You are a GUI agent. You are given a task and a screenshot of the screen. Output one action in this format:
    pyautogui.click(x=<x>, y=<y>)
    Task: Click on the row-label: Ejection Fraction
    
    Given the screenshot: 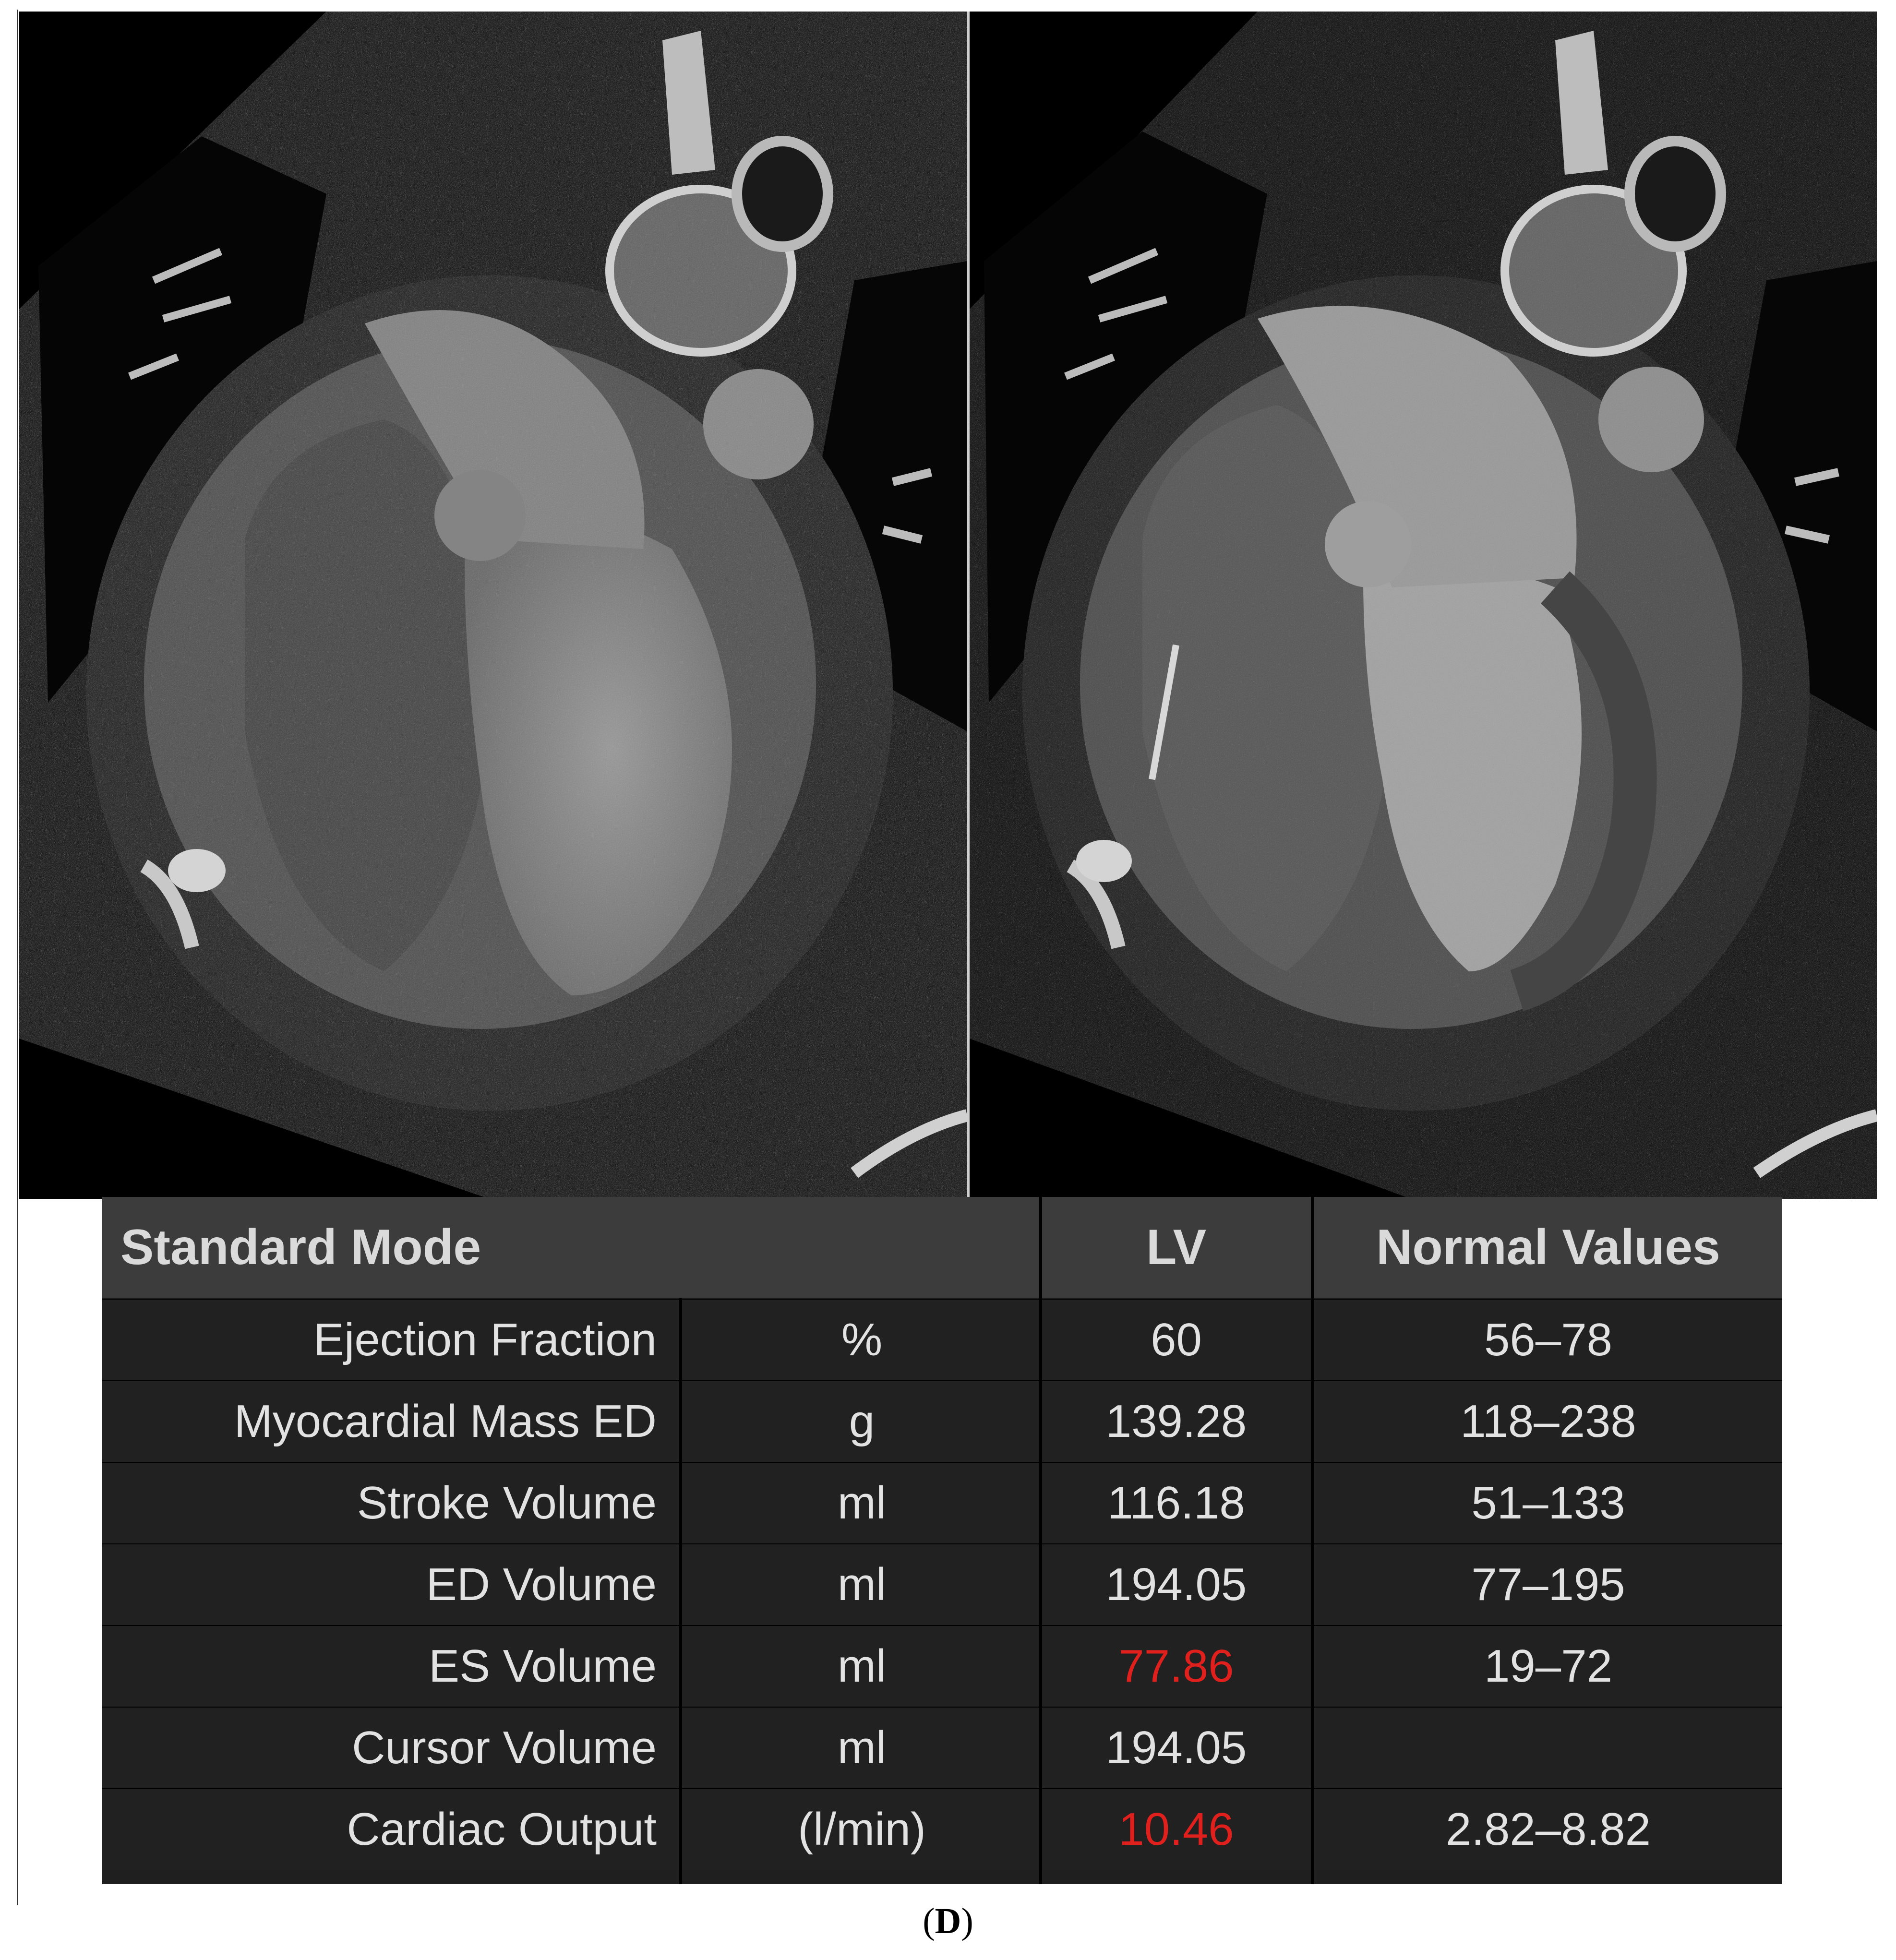 What is the action you would take?
    pyautogui.click(x=485, y=1339)
    